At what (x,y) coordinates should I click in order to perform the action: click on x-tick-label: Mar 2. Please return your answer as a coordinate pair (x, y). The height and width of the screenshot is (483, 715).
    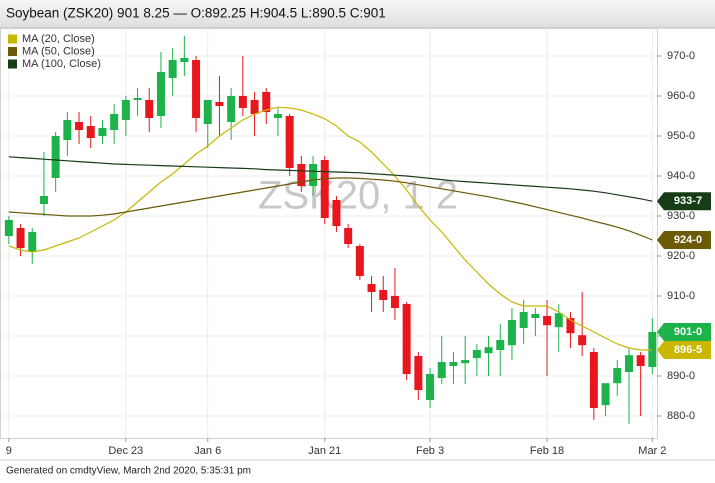
    Looking at the image, I should click on (652, 451).